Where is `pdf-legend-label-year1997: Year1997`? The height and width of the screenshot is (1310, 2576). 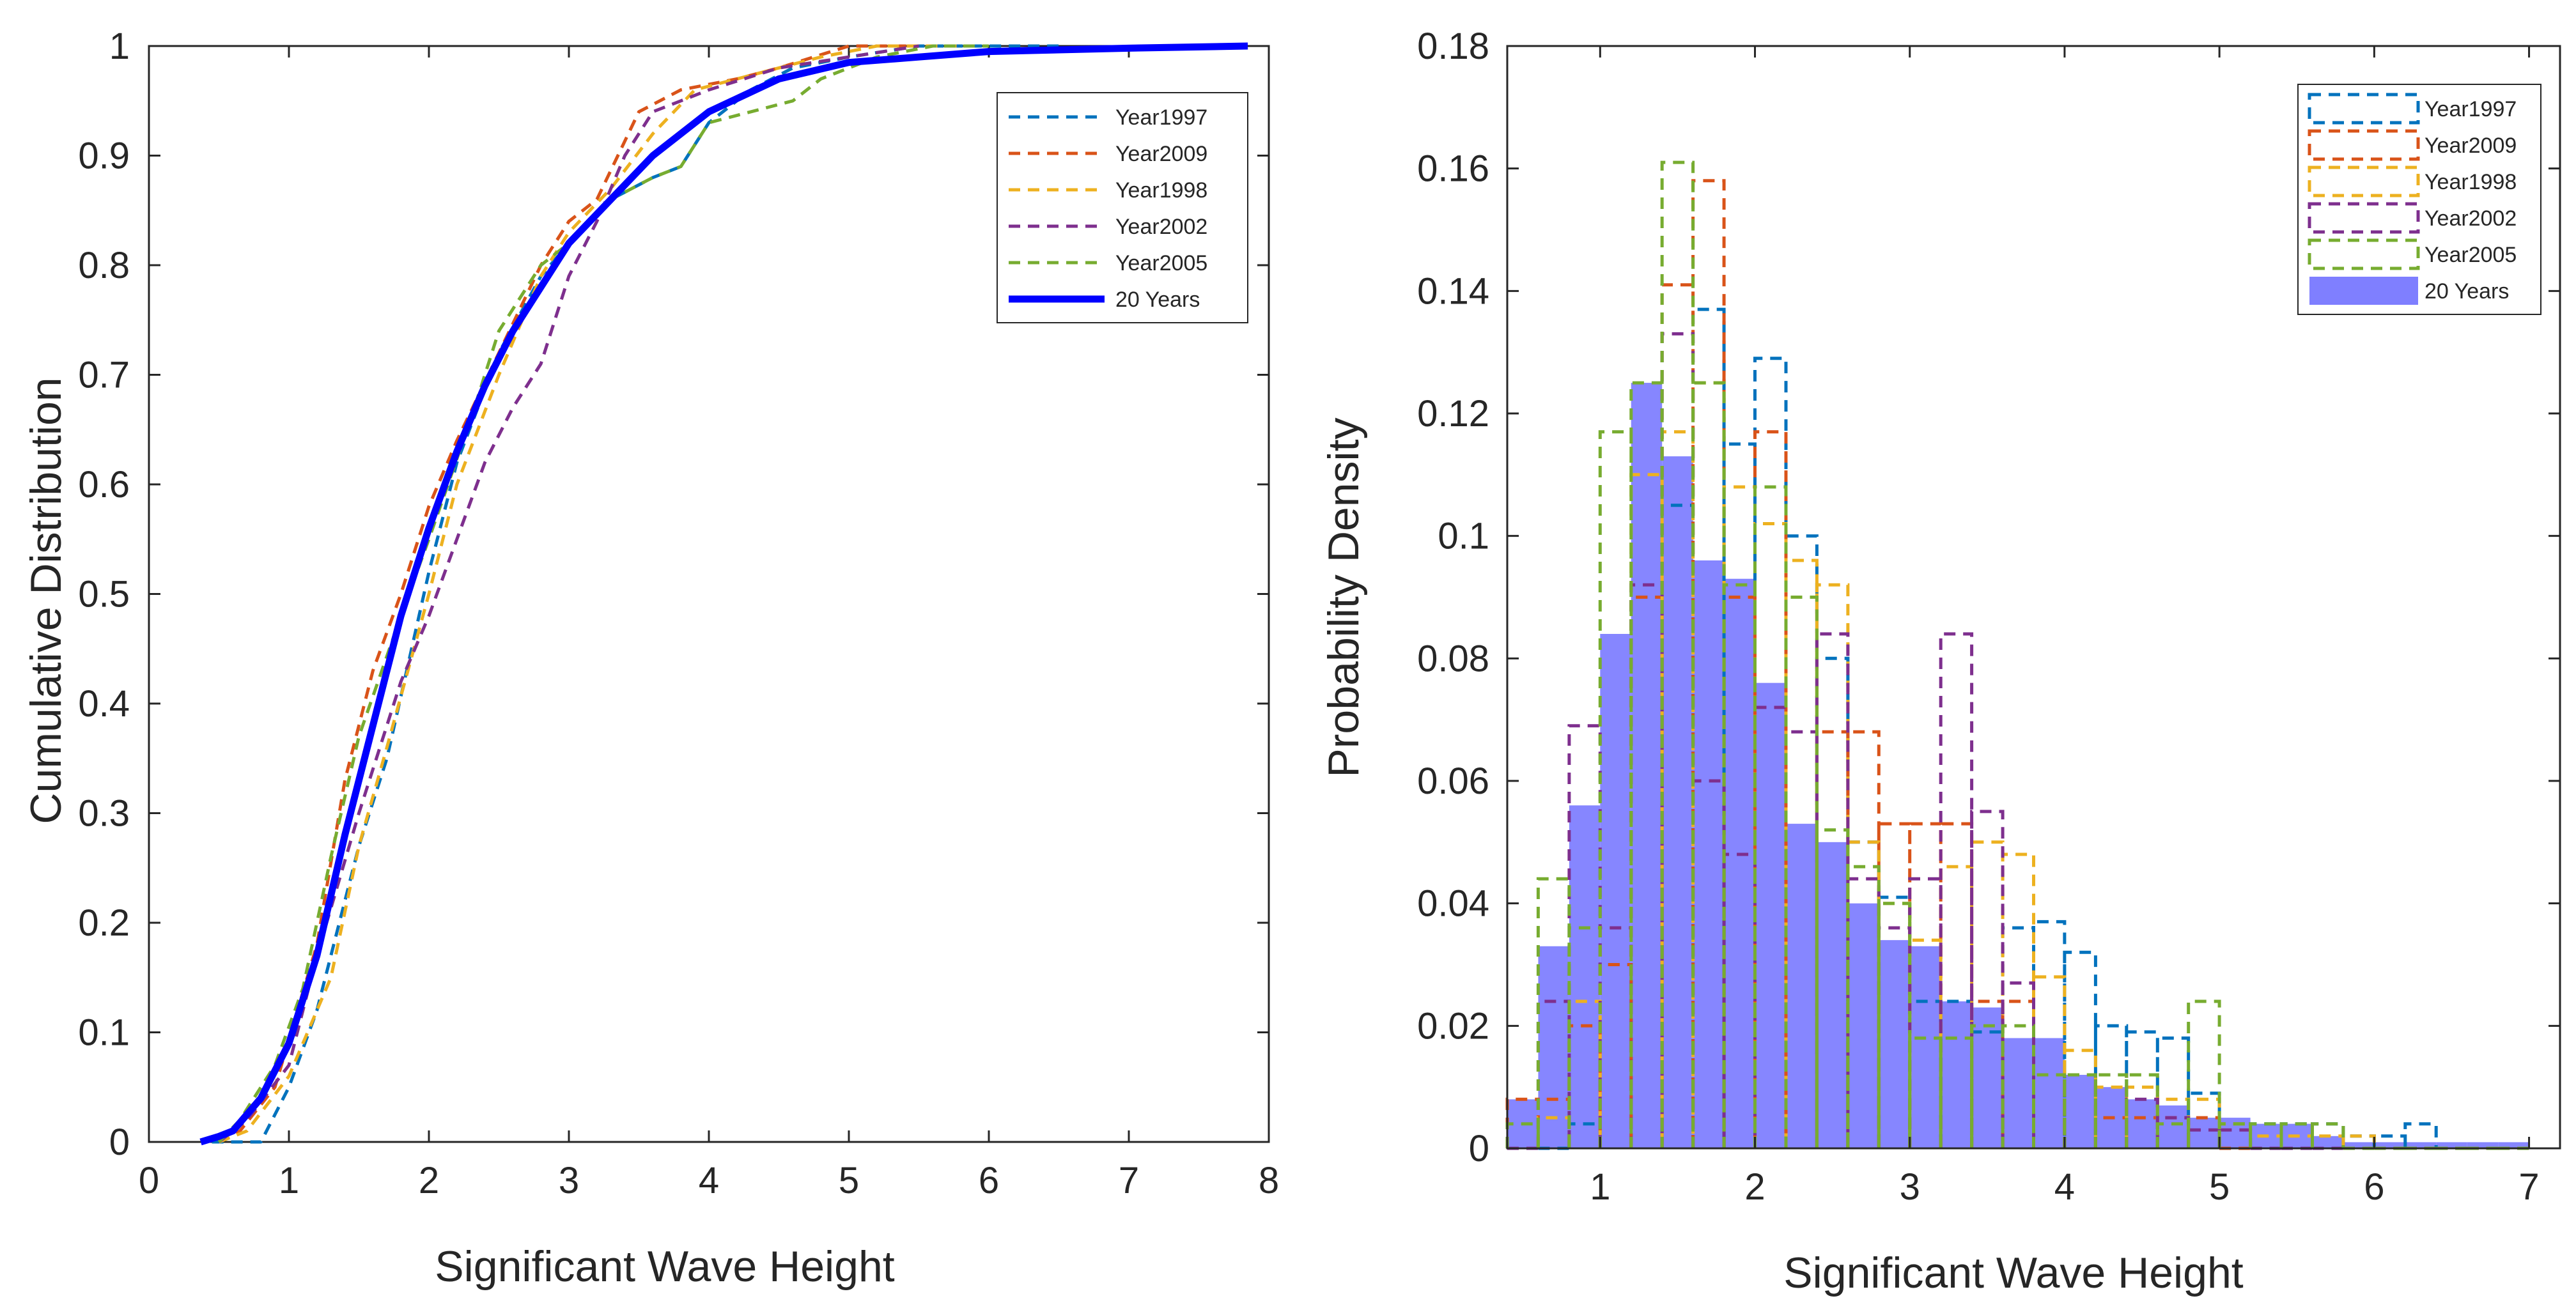
pdf-legend-label-year1997: Year1997 is located at coordinates (2471, 109).